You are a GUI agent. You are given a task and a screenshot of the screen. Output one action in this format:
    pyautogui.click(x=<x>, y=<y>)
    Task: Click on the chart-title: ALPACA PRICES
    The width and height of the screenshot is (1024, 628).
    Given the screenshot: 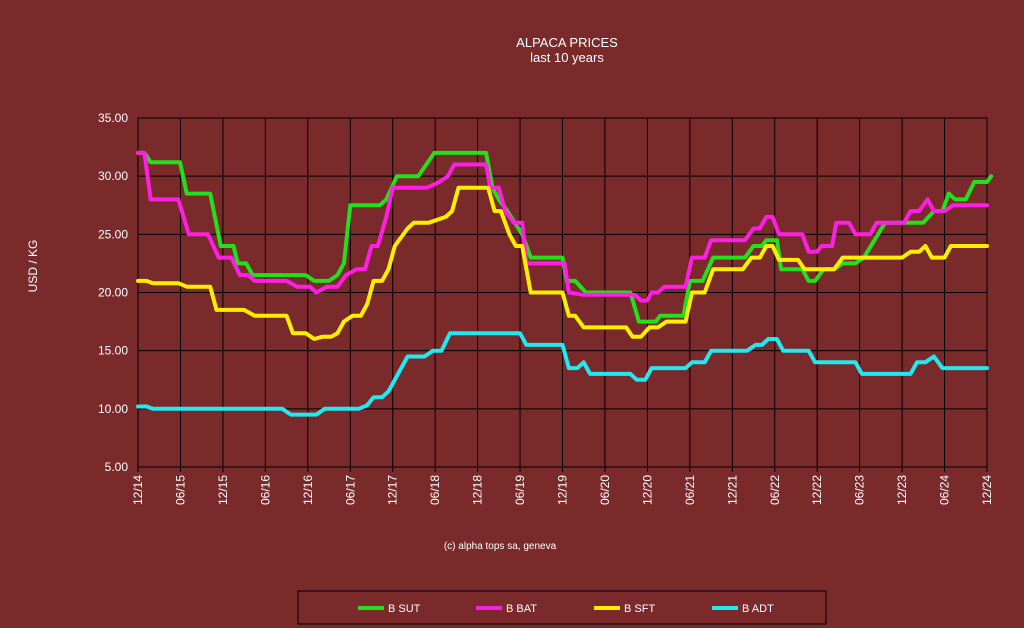 What is the action you would take?
    pyautogui.click(x=567, y=42)
    